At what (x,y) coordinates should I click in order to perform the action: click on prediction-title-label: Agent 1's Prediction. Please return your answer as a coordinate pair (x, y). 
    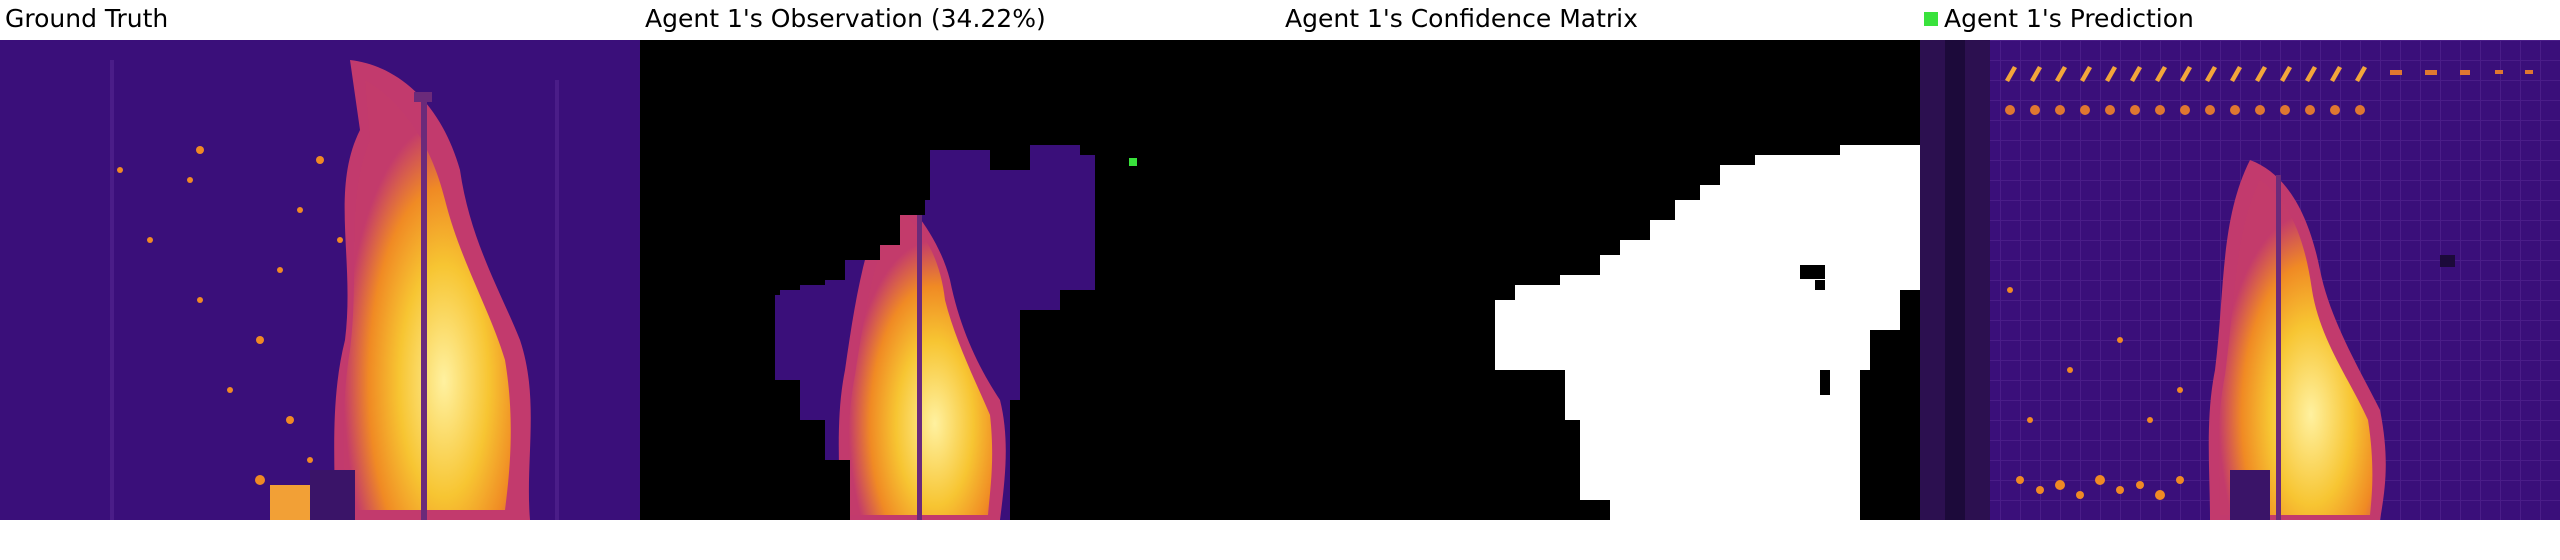
    Looking at the image, I should click on (2069, 18).